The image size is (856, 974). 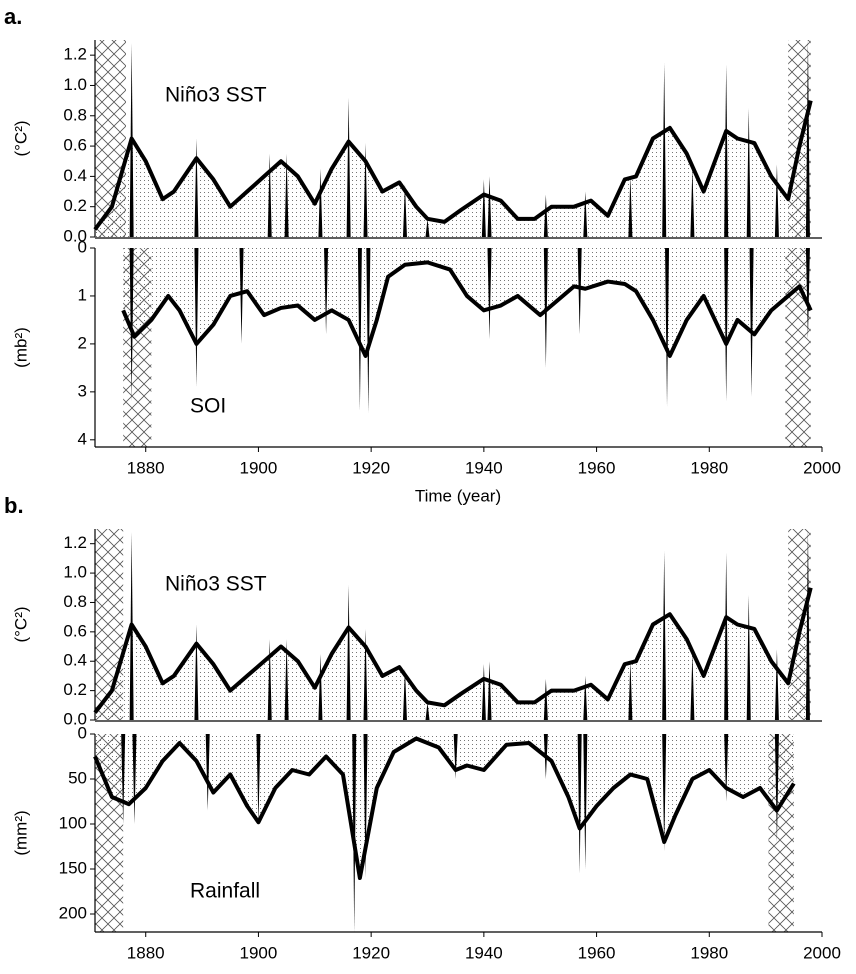 I want to click on y-tick-label: 200, so click(x=73, y=912).